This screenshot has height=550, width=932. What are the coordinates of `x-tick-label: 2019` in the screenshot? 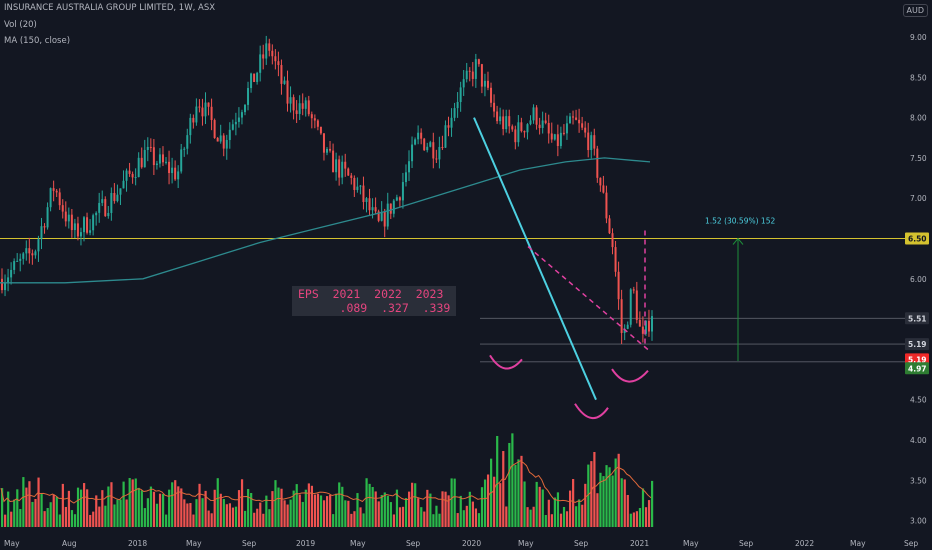 It's located at (305, 543).